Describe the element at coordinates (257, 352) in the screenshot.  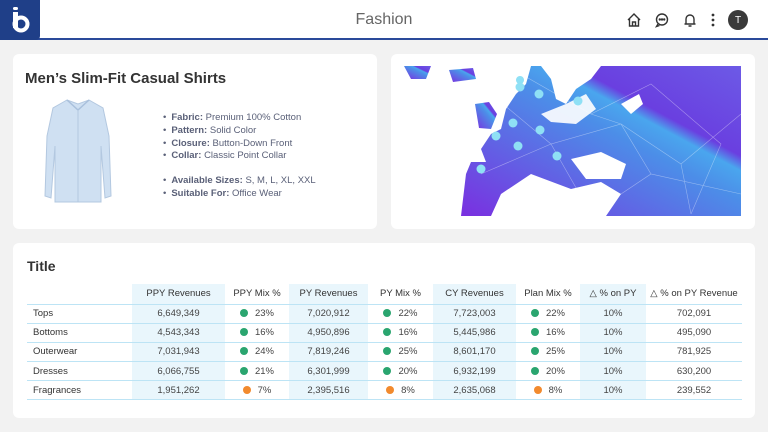
I see `cell-ppy-mix: 24%` at that location.